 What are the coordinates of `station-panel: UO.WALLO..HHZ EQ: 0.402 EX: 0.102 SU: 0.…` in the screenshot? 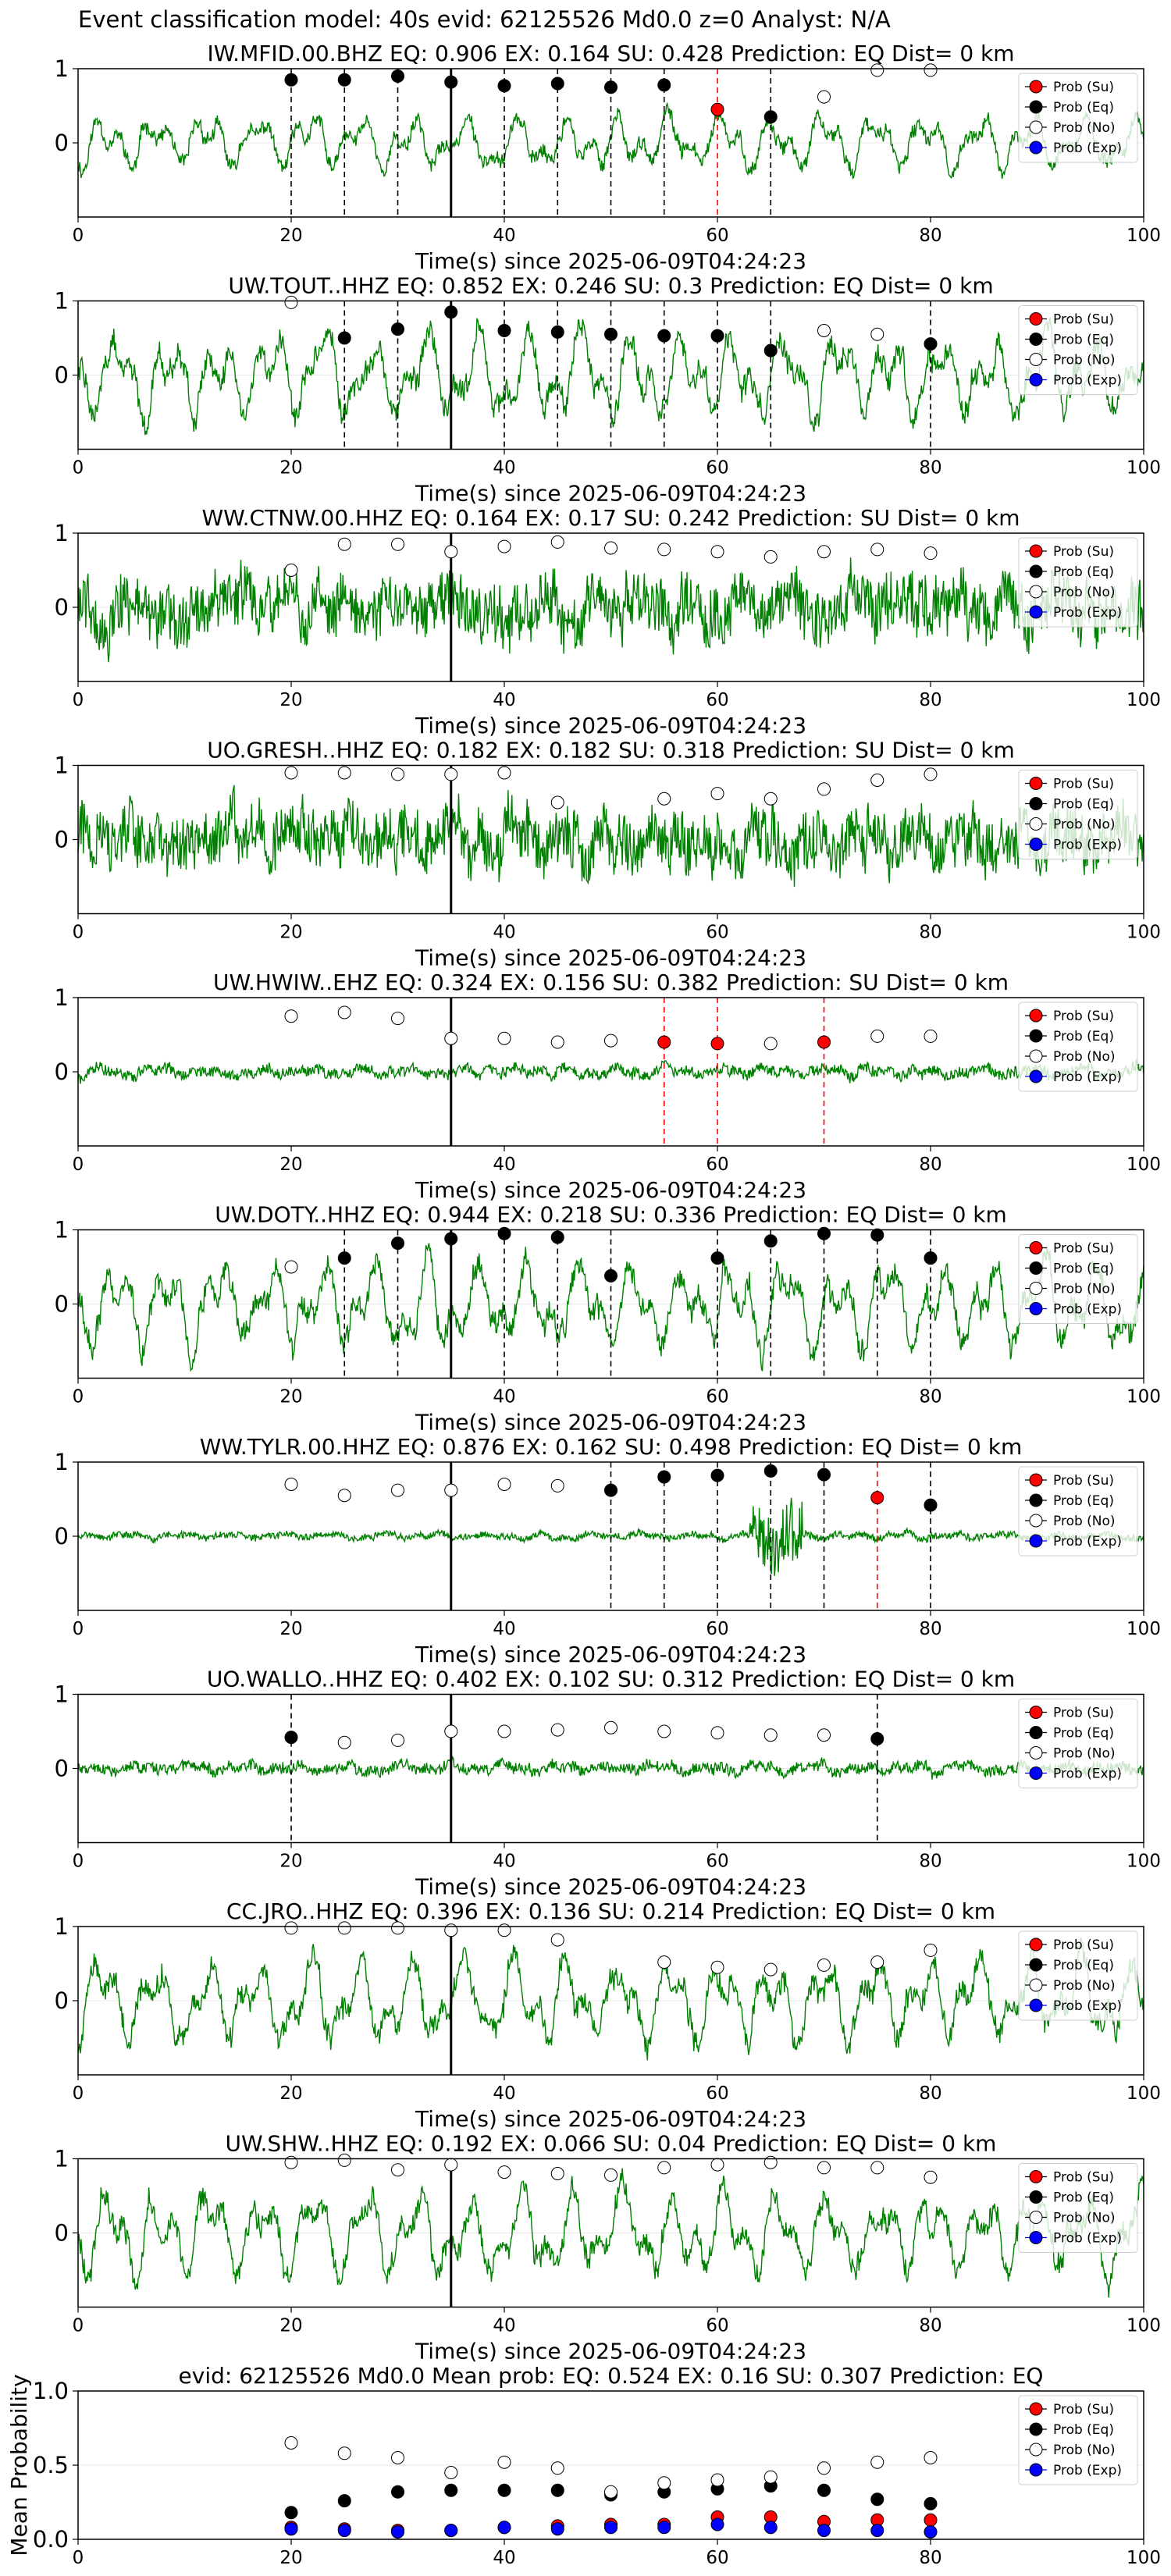 It's located at (608, 1783).